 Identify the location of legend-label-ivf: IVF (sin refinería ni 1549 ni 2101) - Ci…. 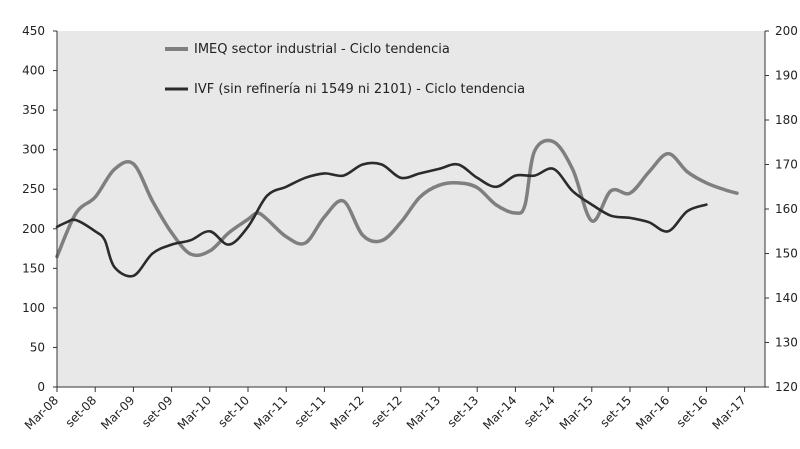
(359, 89).